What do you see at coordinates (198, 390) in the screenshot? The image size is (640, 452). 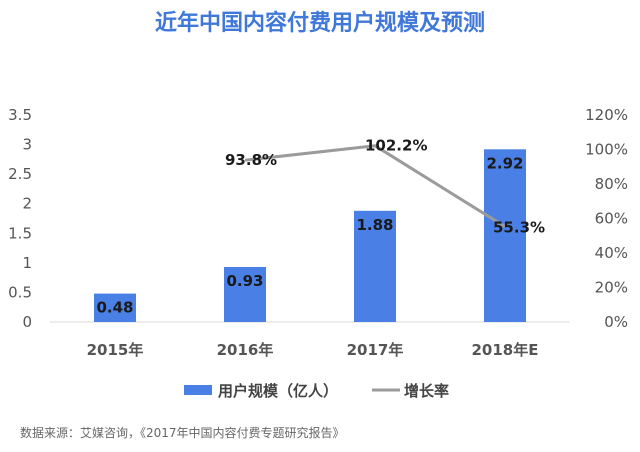 I see `legend-swatch-bar` at bounding box center [198, 390].